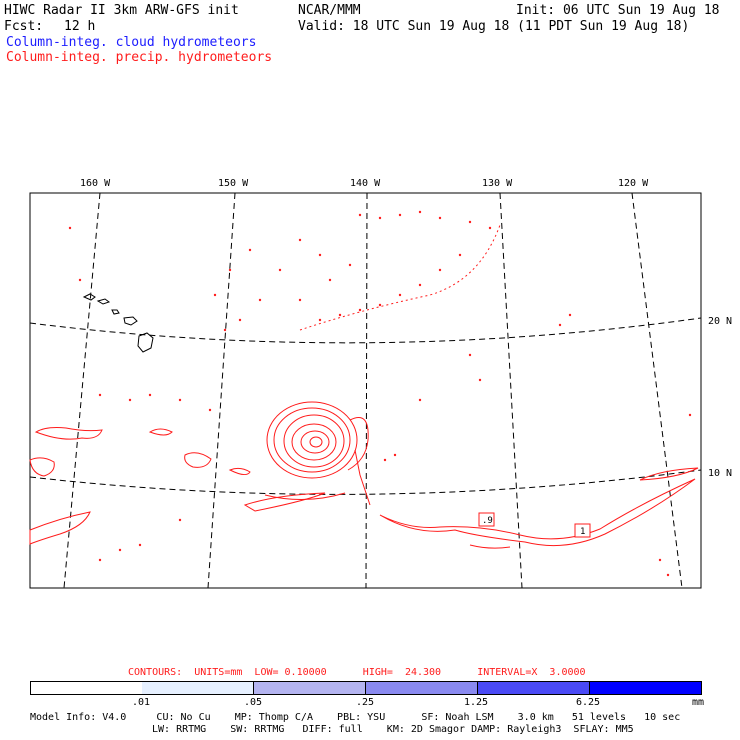 The width and height of the screenshot is (740, 740). I want to click on lon-label-150w: 150 W, so click(233, 183).